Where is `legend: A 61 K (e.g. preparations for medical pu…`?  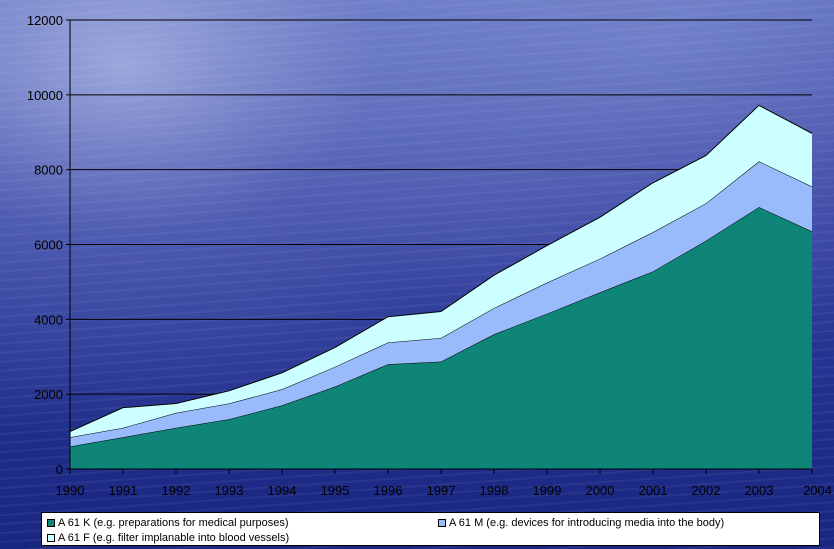
legend: A 61 K (e.g. preparations for medical pu… is located at coordinates (430, 529).